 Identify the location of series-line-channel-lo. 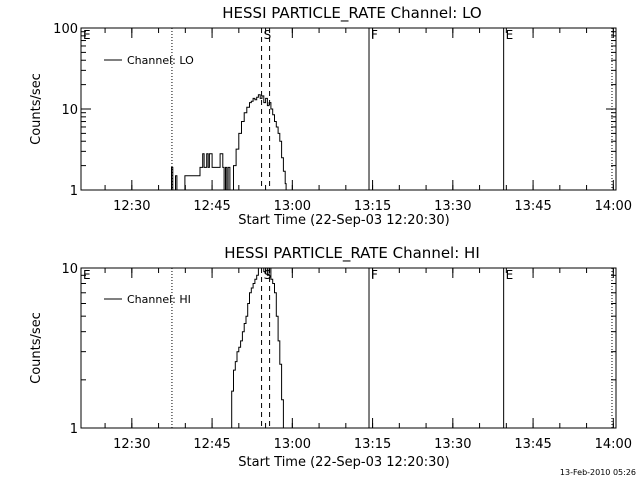
(228, 142).